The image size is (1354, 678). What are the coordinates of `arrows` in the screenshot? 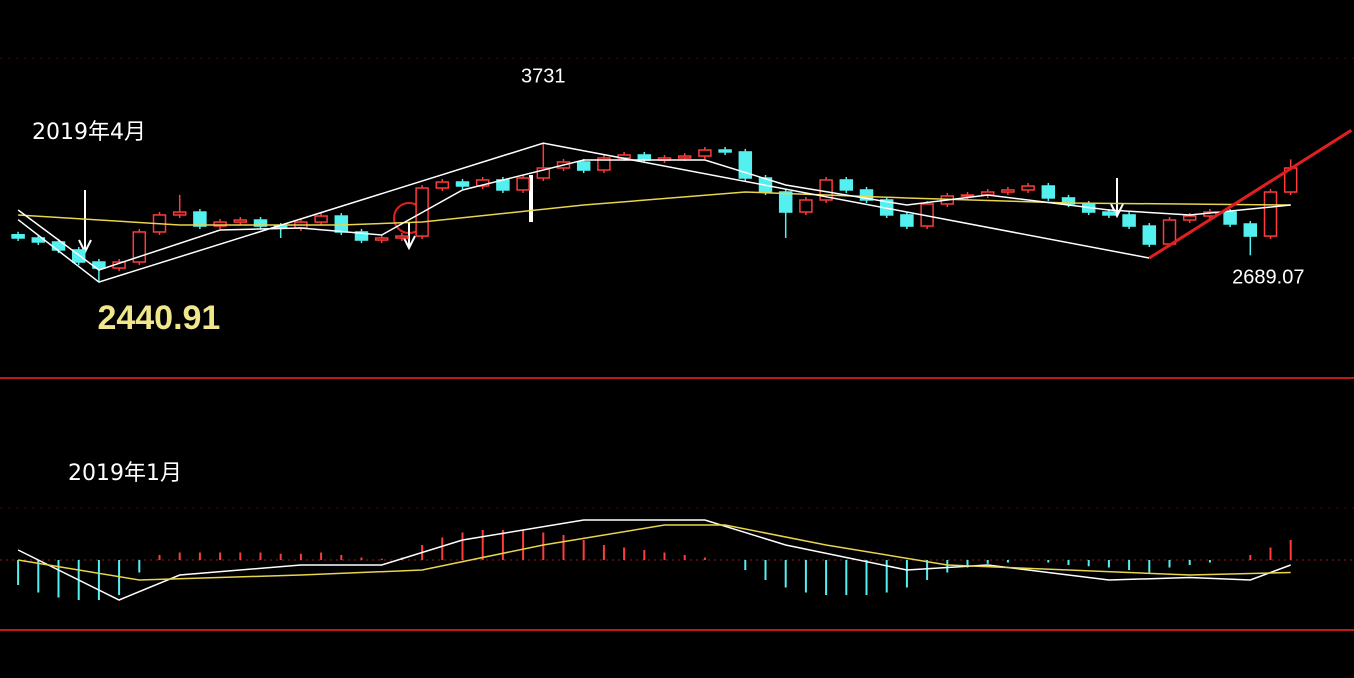 It's located at (601, 215).